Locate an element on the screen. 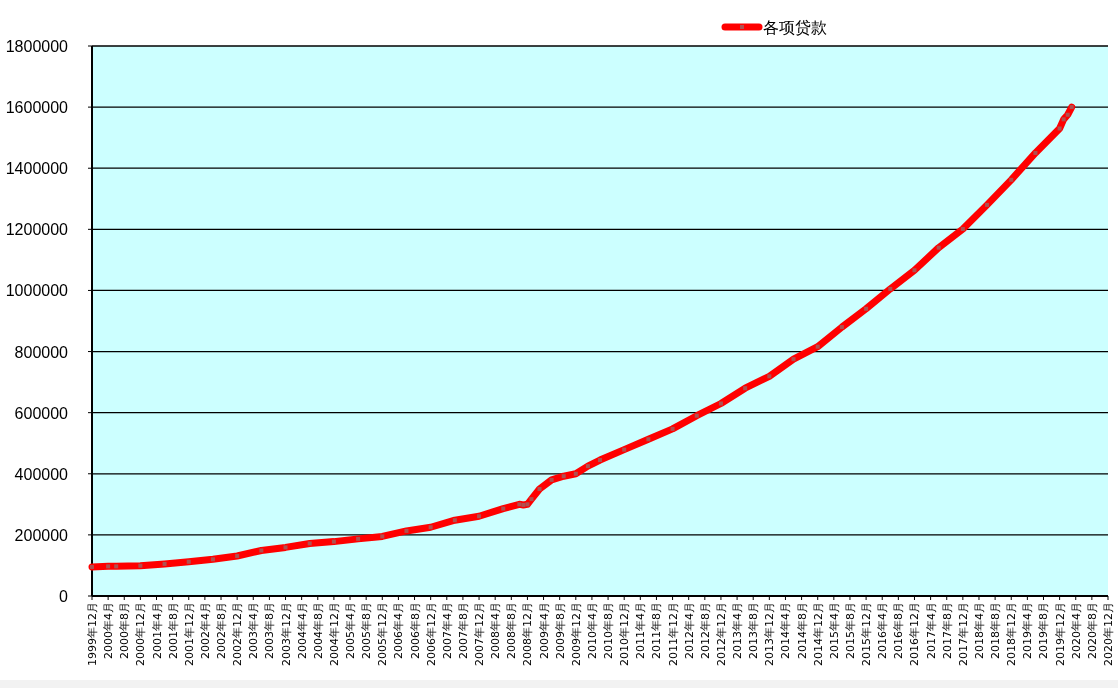  x-tick-label: 2001年12月 is located at coordinates (189, 634).